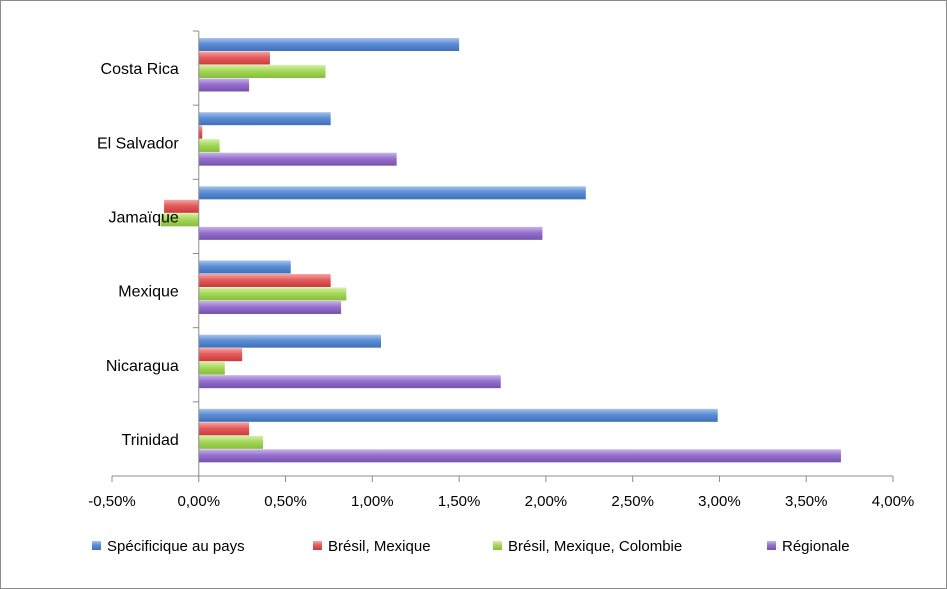 The height and width of the screenshot is (589, 947). What do you see at coordinates (893, 501) in the screenshot?
I see `x-tick-label: 4,00%` at bounding box center [893, 501].